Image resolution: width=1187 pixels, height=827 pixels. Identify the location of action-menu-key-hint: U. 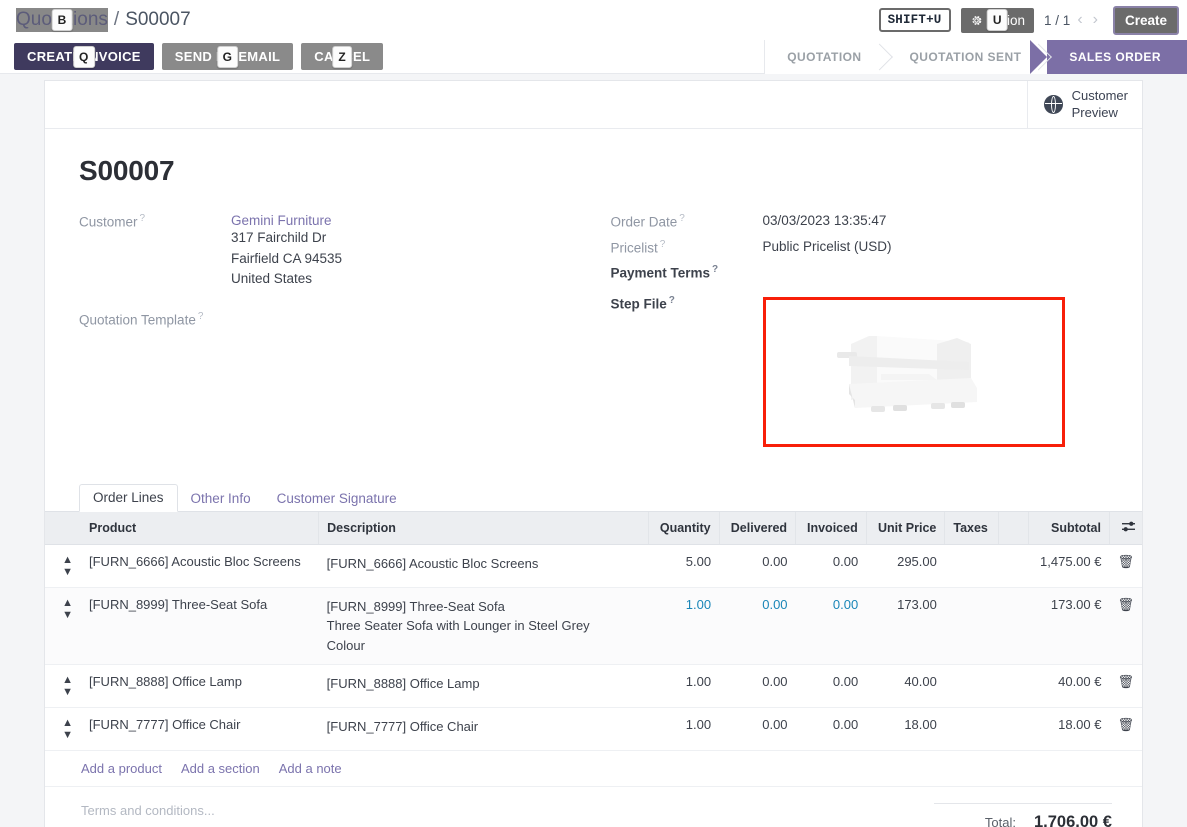
(997, 20).